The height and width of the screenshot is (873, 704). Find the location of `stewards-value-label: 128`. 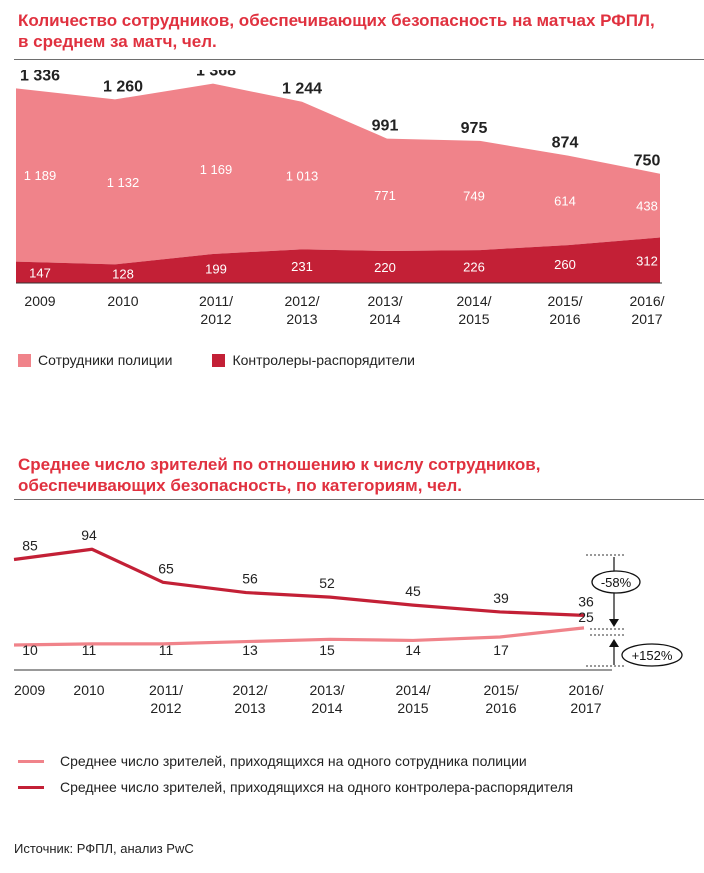

stewards-value-label: 128 is located at coordinates (123, 274).